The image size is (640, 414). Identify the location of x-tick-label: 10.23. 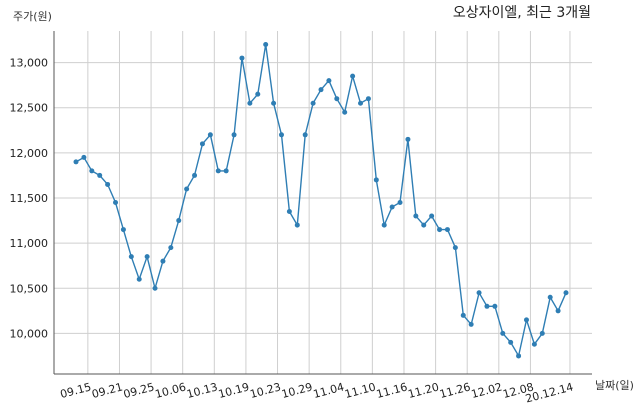
(266, 390).